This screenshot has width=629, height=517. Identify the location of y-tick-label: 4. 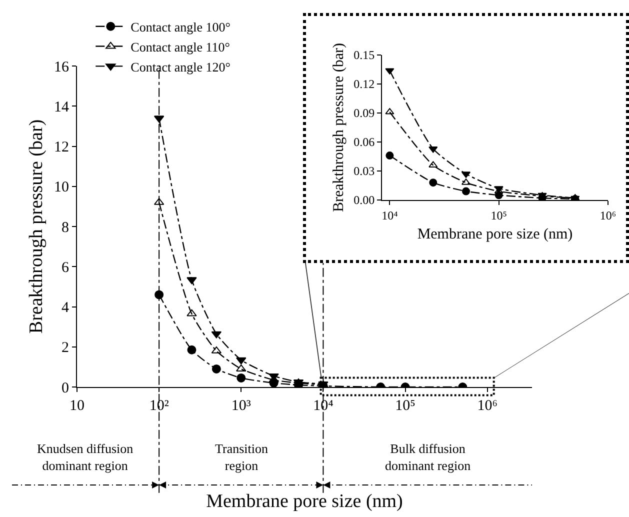
(66, 308).